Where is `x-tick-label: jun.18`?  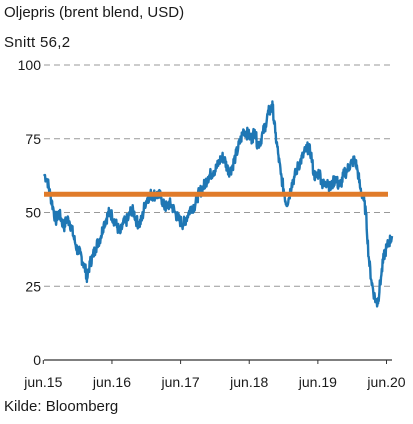 x-tick-label: jun.18 is located at coordinates (248, 382).